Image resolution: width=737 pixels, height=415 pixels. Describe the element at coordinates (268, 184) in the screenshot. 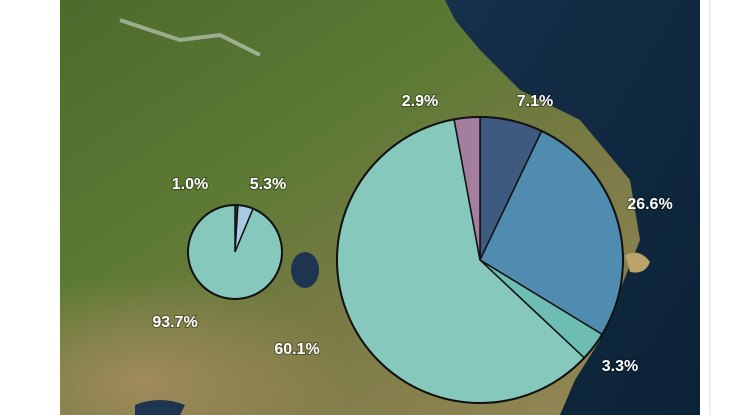

I see `data-label: 5.3%` at that location.